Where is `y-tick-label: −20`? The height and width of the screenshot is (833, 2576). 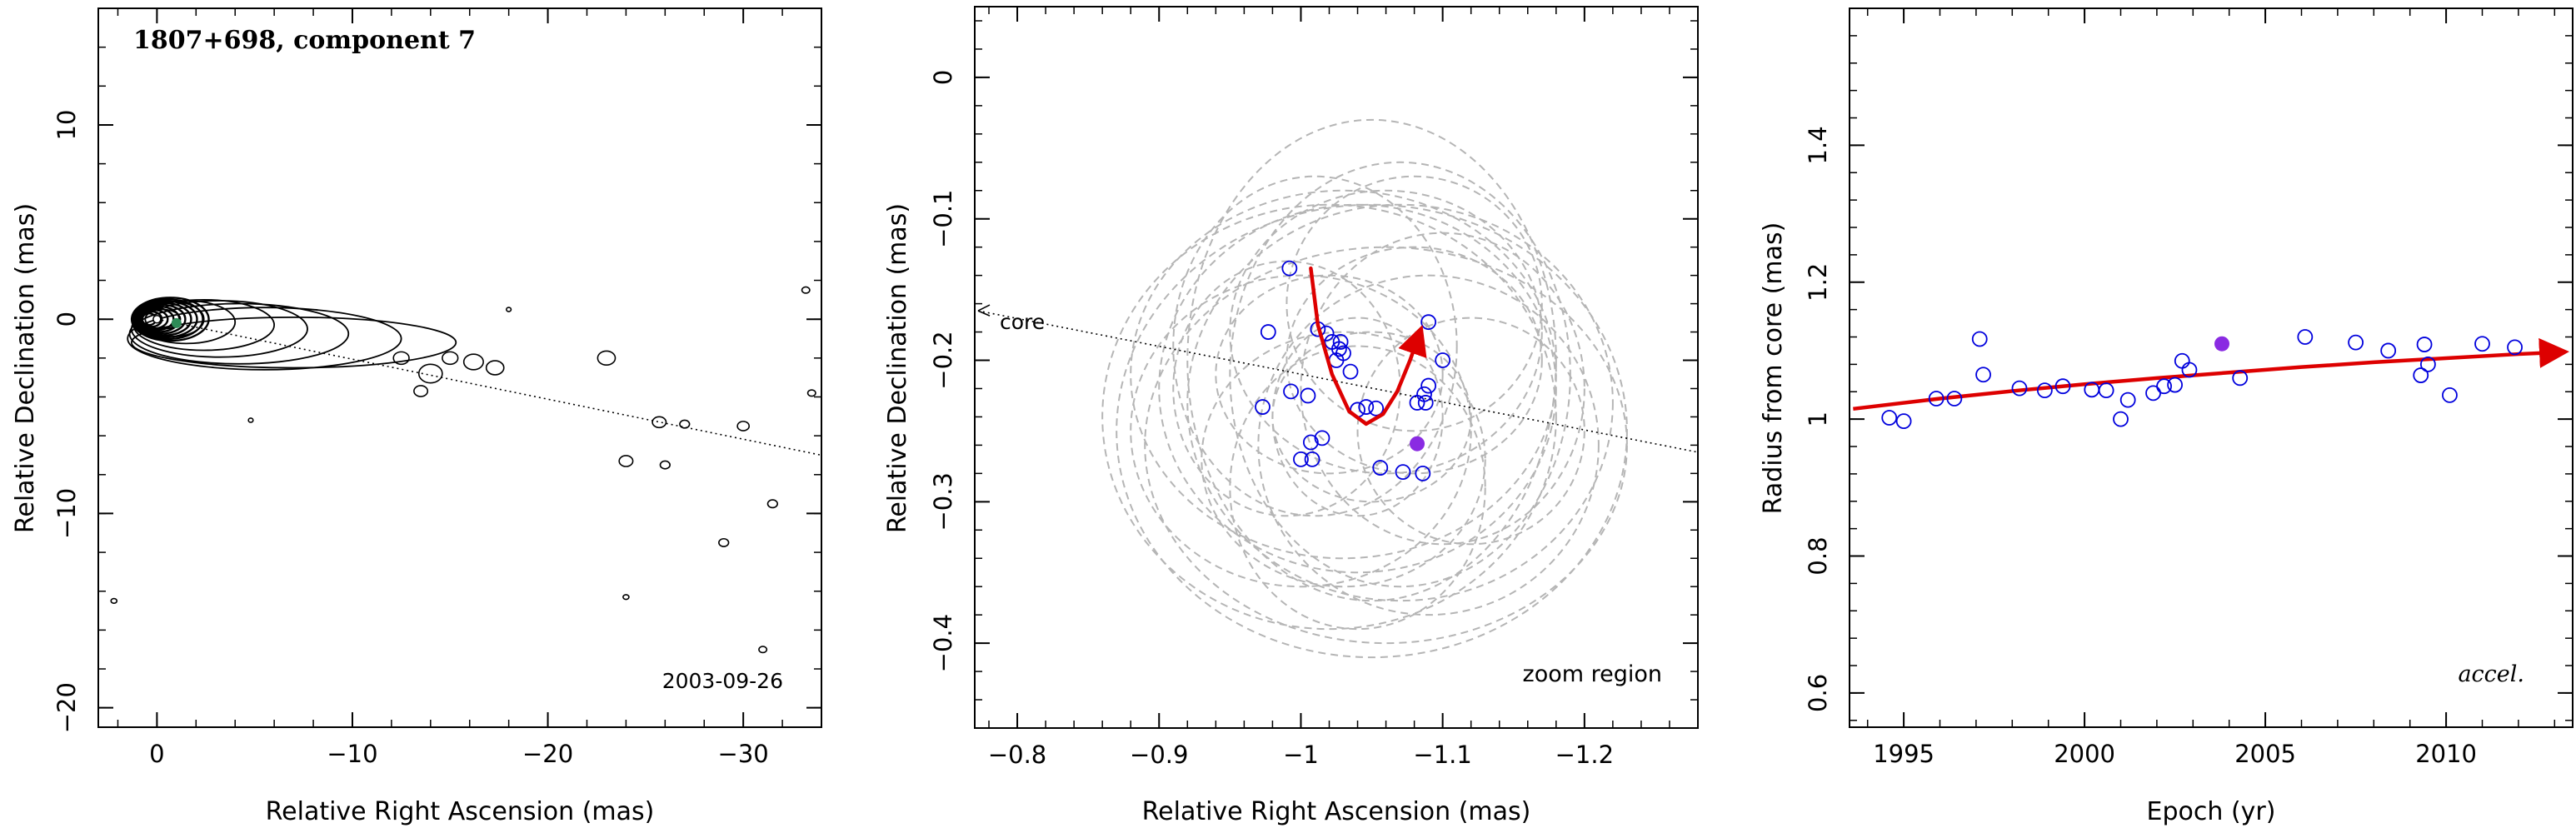 y-tick-label: −20 is located at coordinates (66, 707).